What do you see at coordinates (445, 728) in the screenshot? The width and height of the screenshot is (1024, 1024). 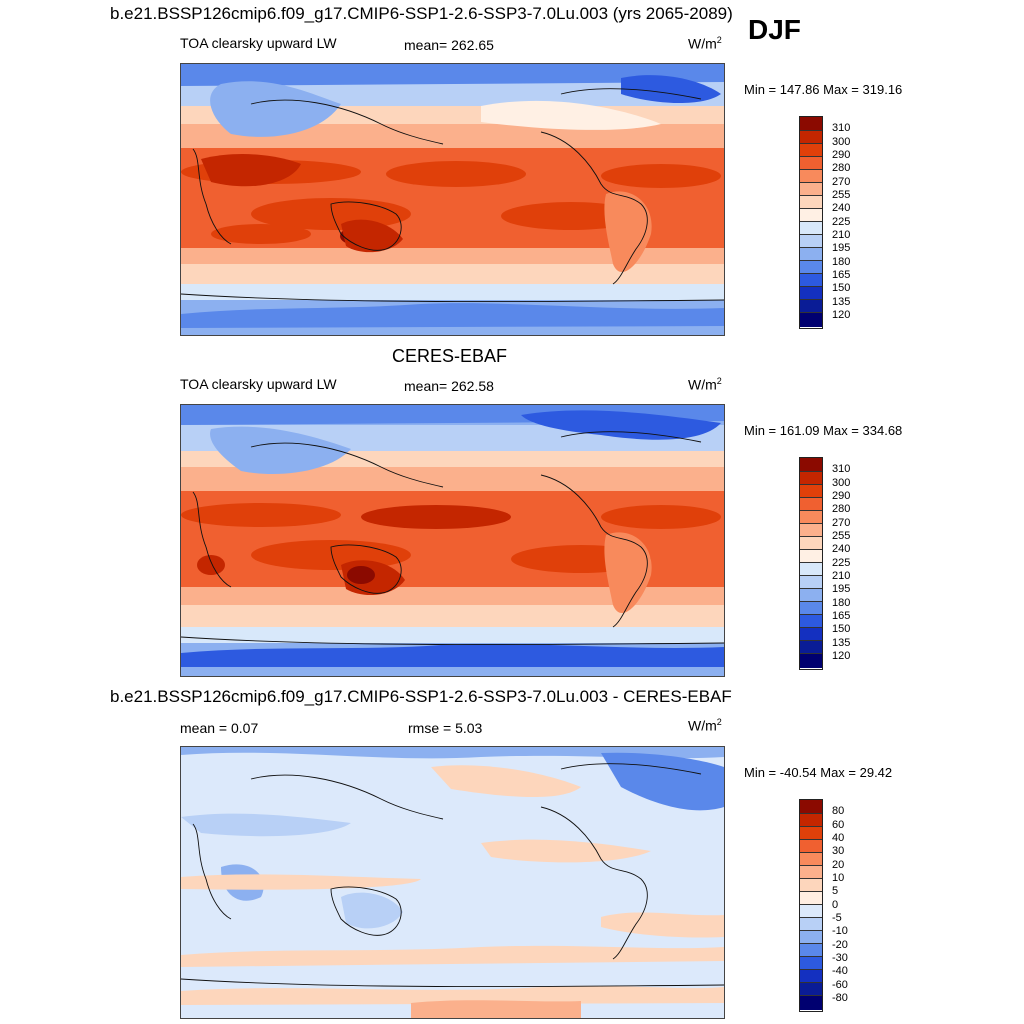 I see `panel3-rmse: rmse = 5.03` at bounding box center [445, 728].